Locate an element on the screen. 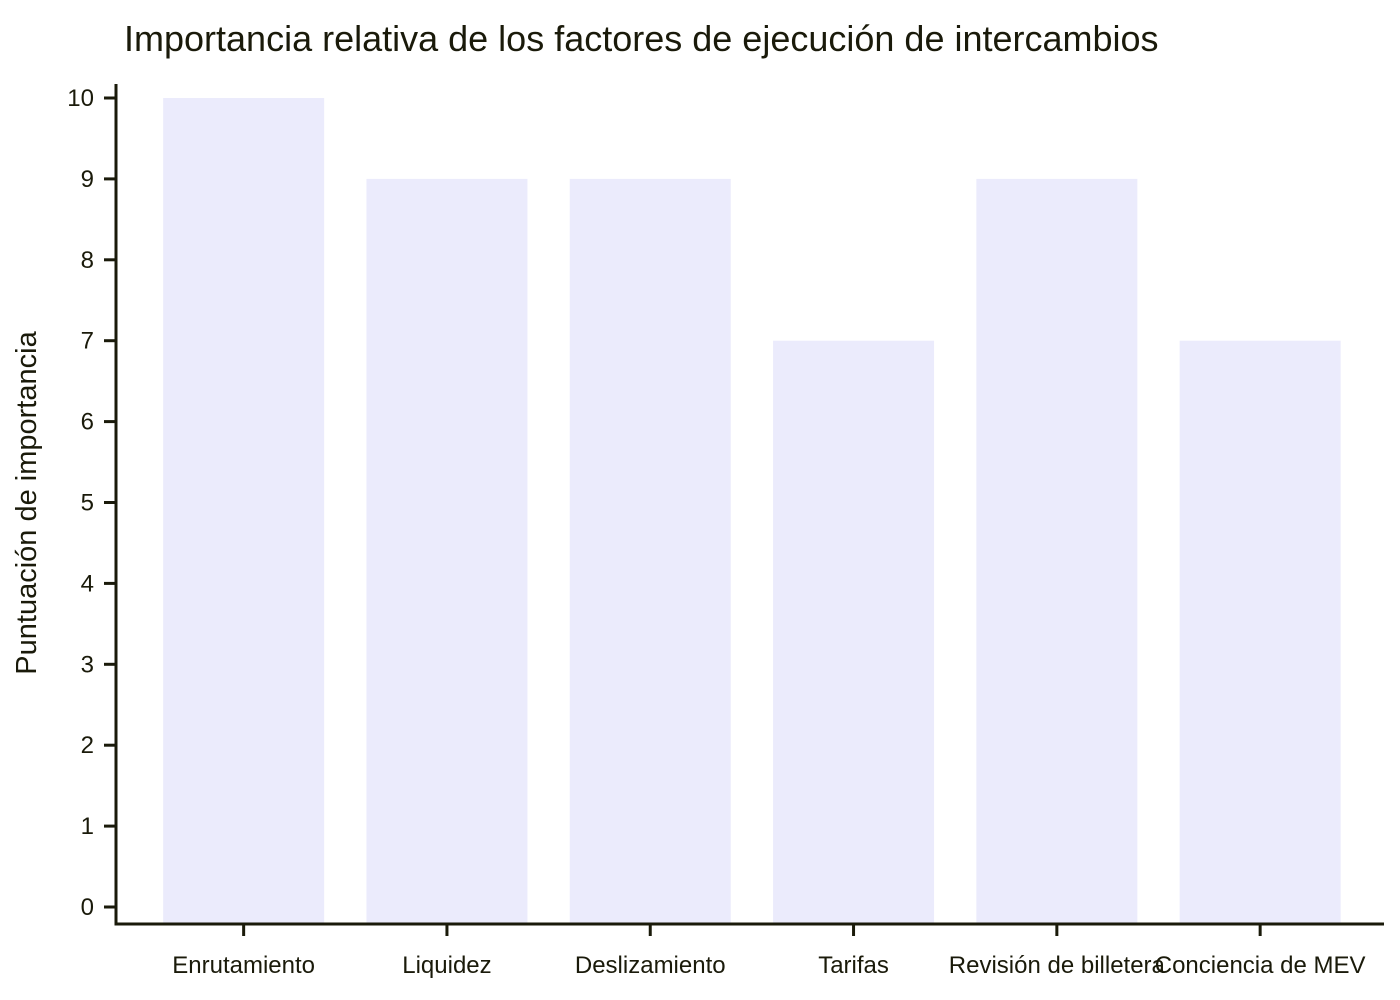  x-tick-label: Liquidez is located at coordinates (446, 965).